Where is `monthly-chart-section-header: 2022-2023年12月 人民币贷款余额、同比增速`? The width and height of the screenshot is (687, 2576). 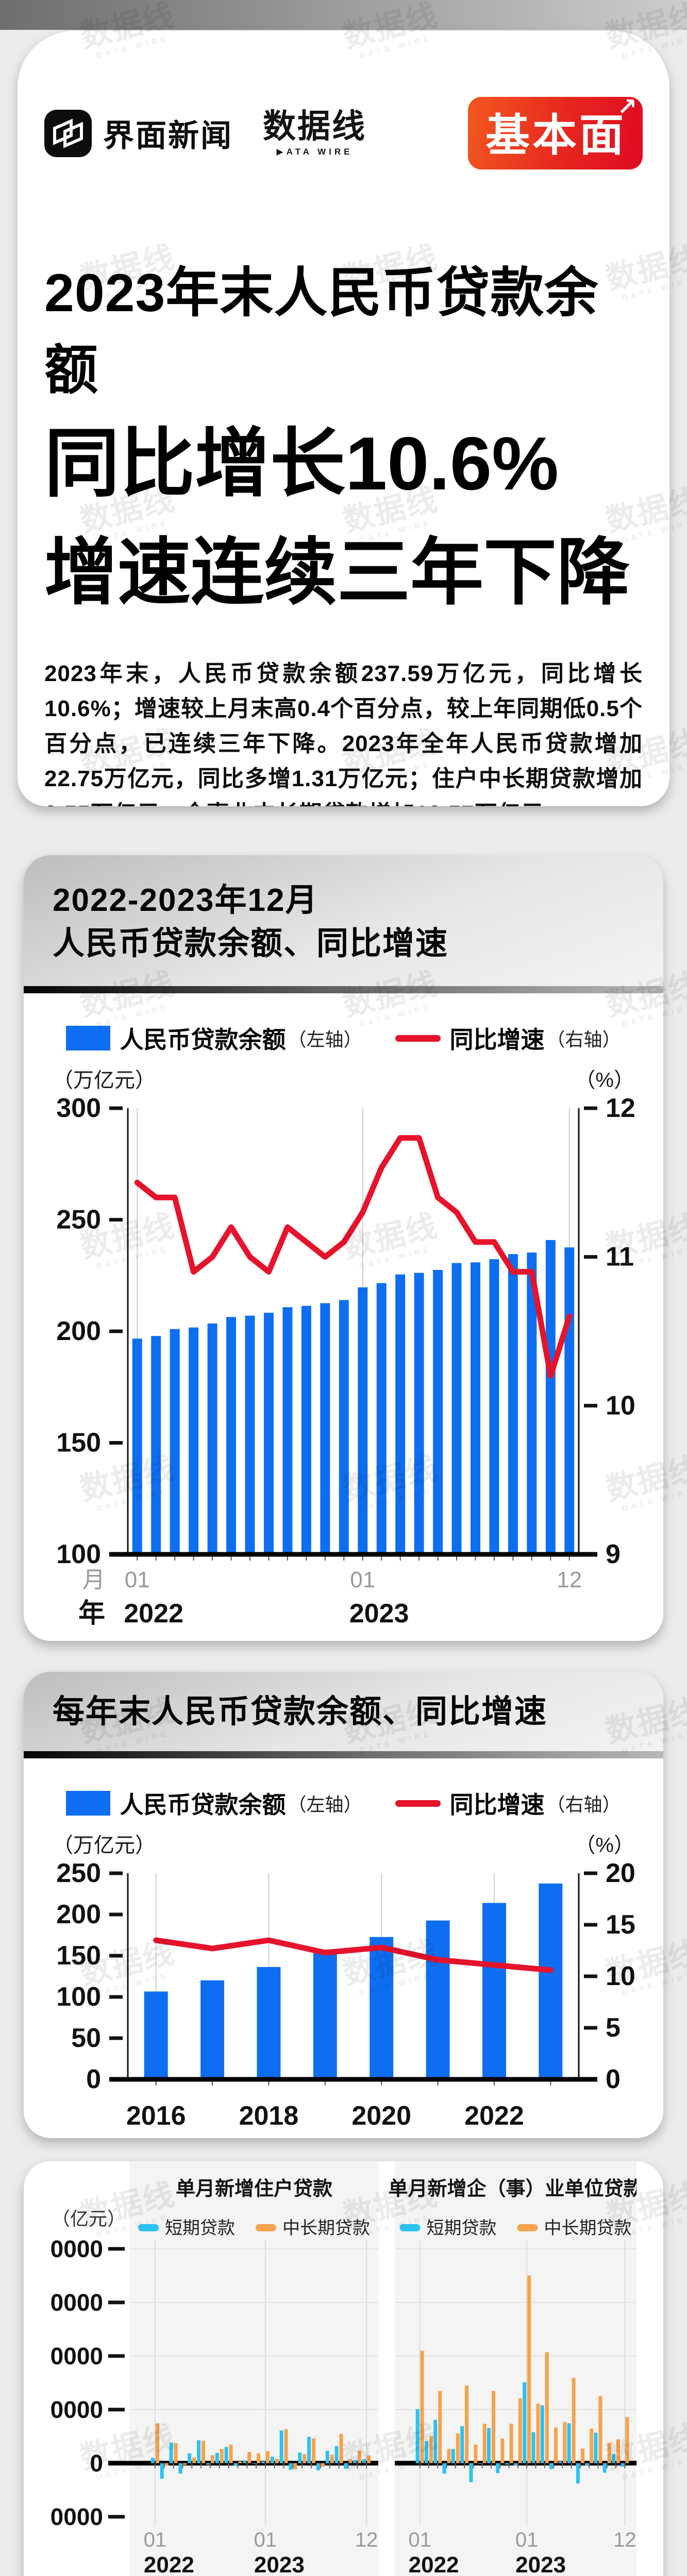 monthly-chart-section-header: 2022-2023年12月 人民币贷款余额、同比增速 is located at coordinates (343, 920).